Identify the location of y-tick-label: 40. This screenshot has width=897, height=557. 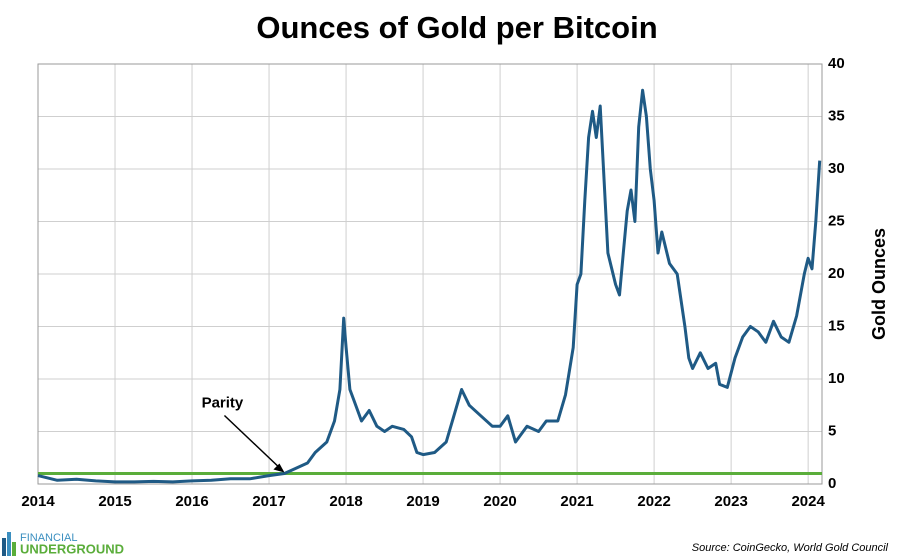
(836, 63).